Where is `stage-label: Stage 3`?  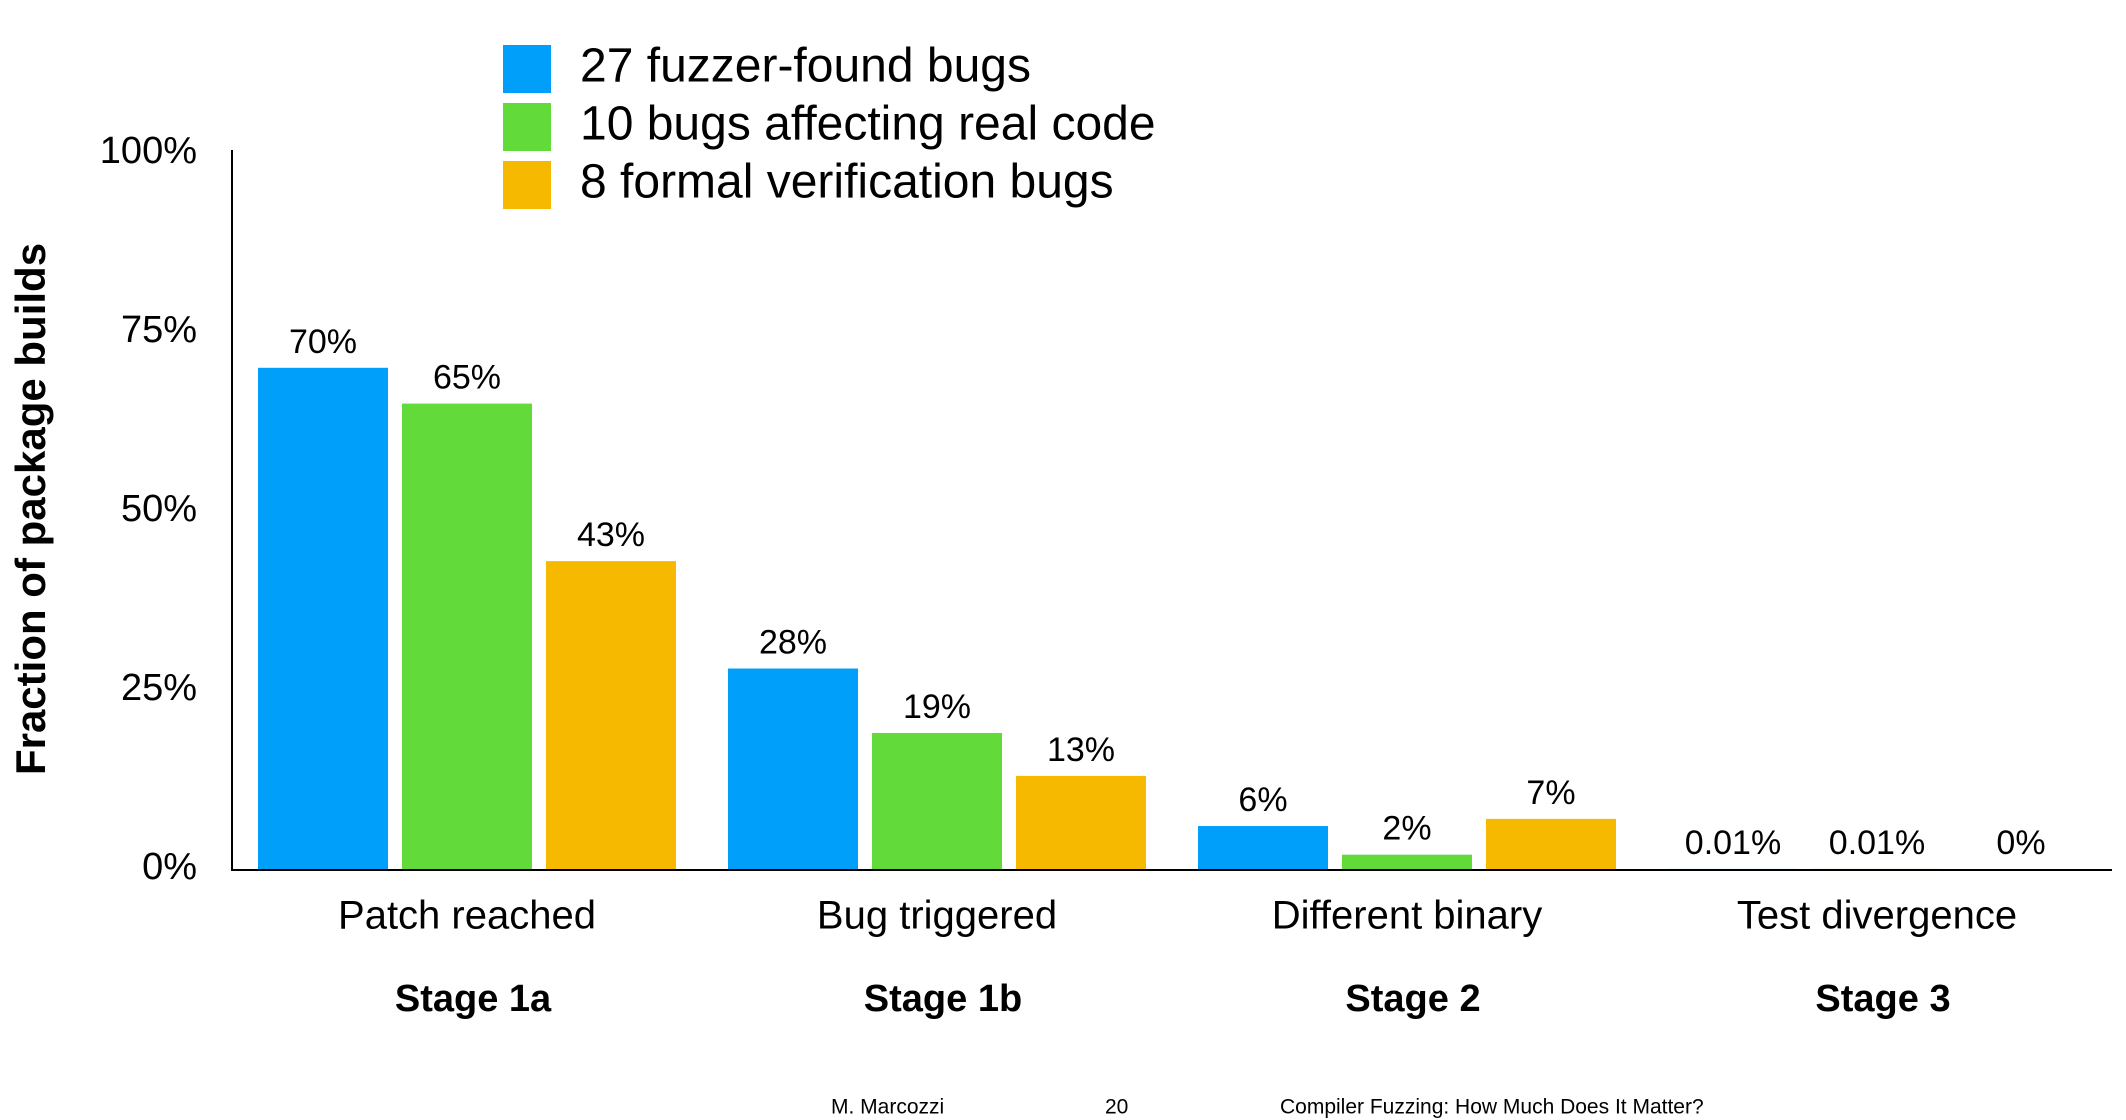
stage-label: Stage 3 is located at coordinates (1882, 999).